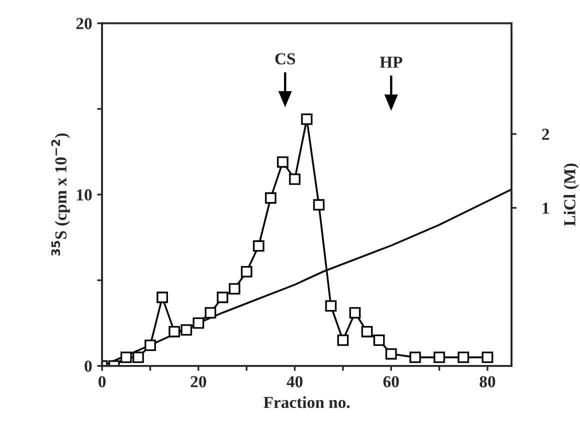  Describe the element at coordinates (571, 195) in the screenshot. I see `y2-axis-title: LiCl (M)` at that location.